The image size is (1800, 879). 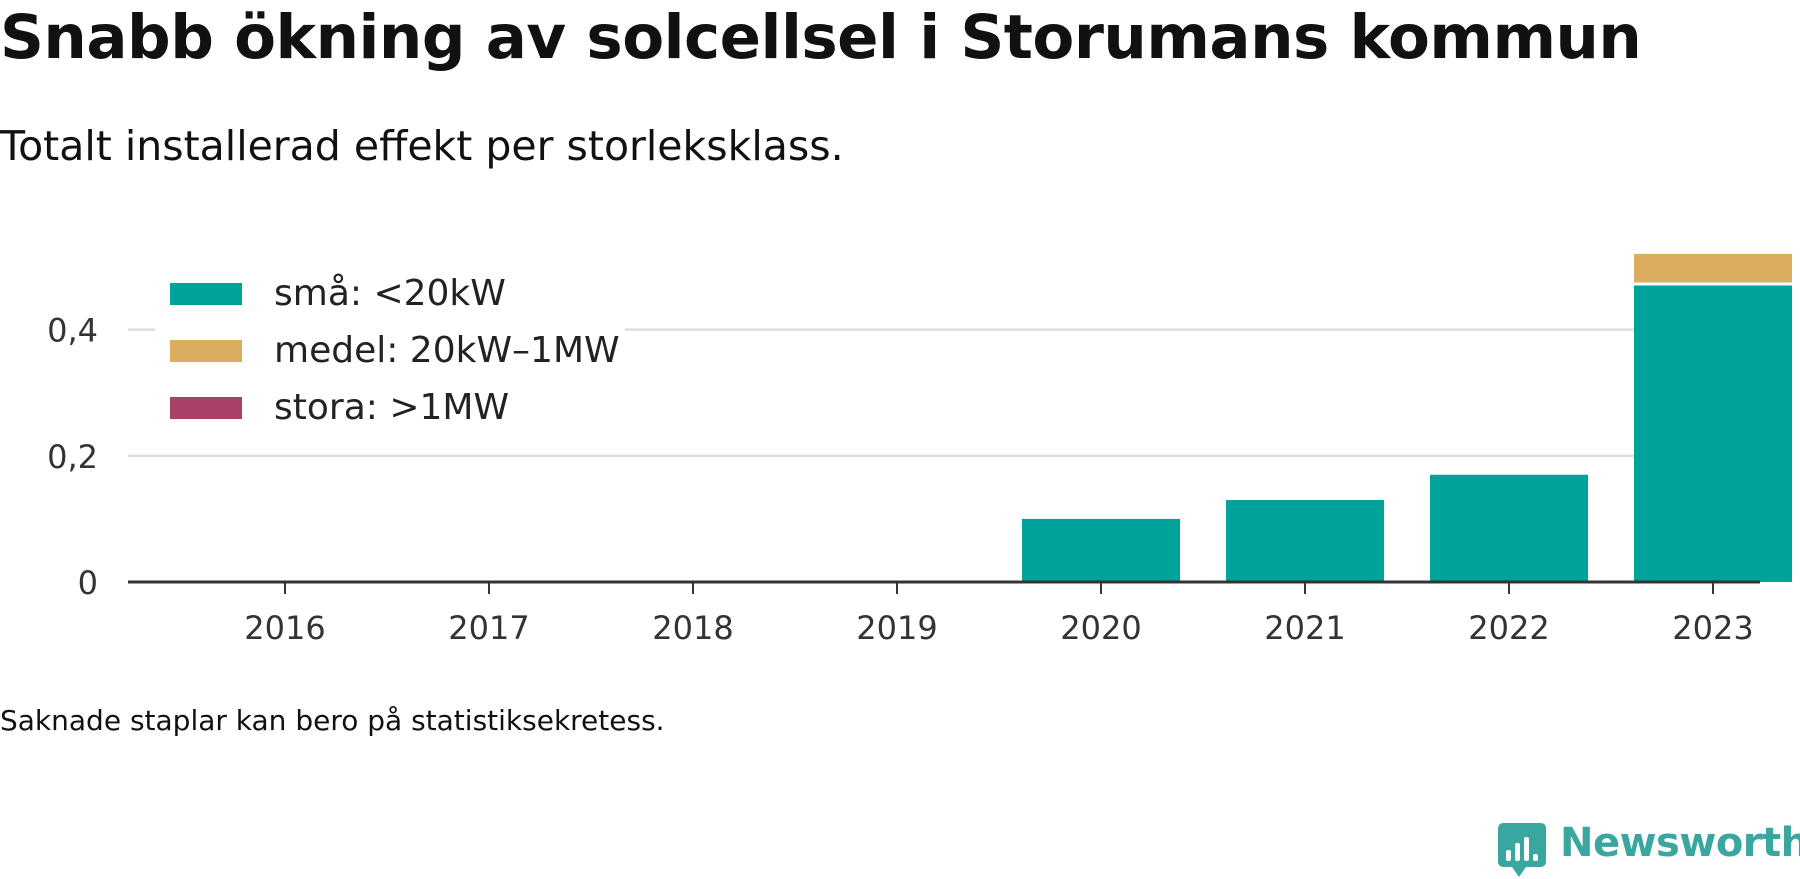 What do you see at coordinates (692, 628) in the screenshot?
I see `x-tick-label: 2018` at bounding box center [692, 628].